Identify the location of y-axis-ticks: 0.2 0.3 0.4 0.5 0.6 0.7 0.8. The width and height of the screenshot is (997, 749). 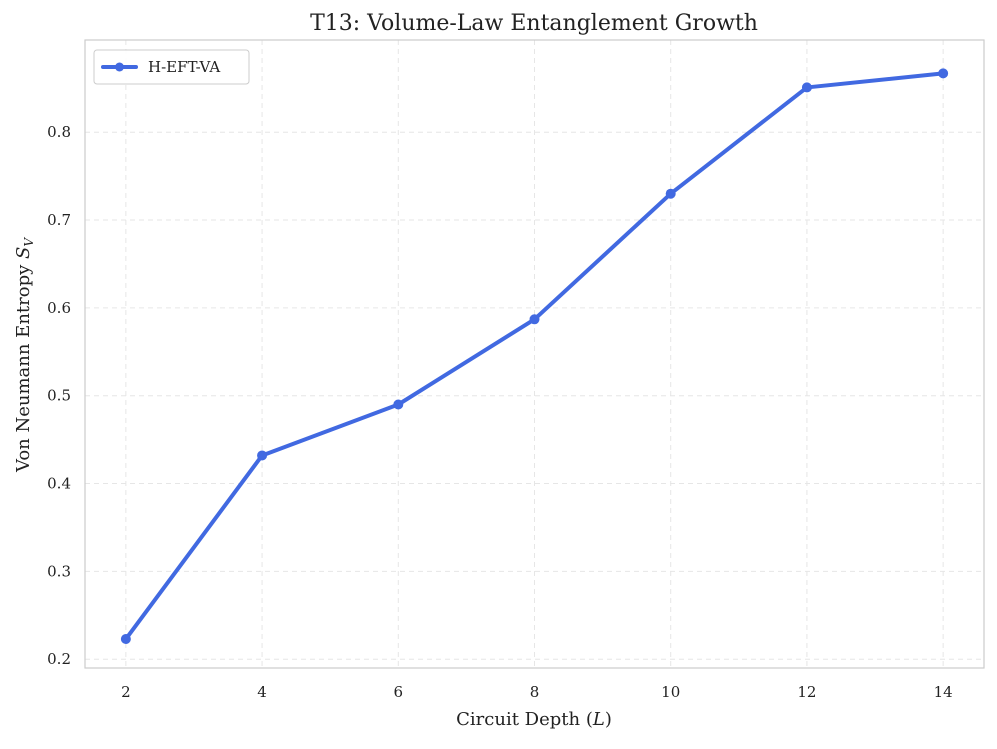
(59, 395).